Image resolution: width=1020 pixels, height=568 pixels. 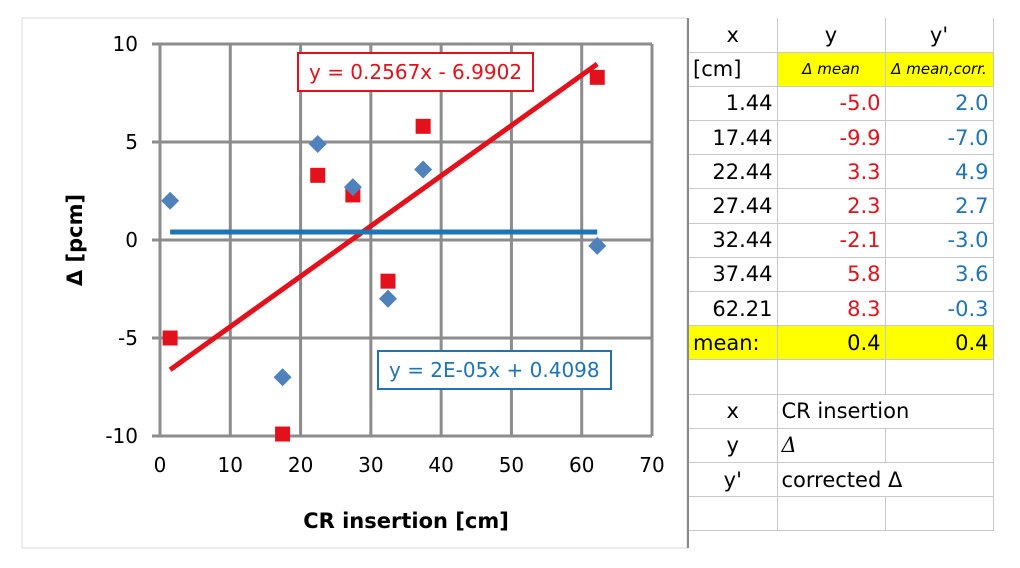 I want to click on table-cell: 62.21, so click(x=733, y=309).